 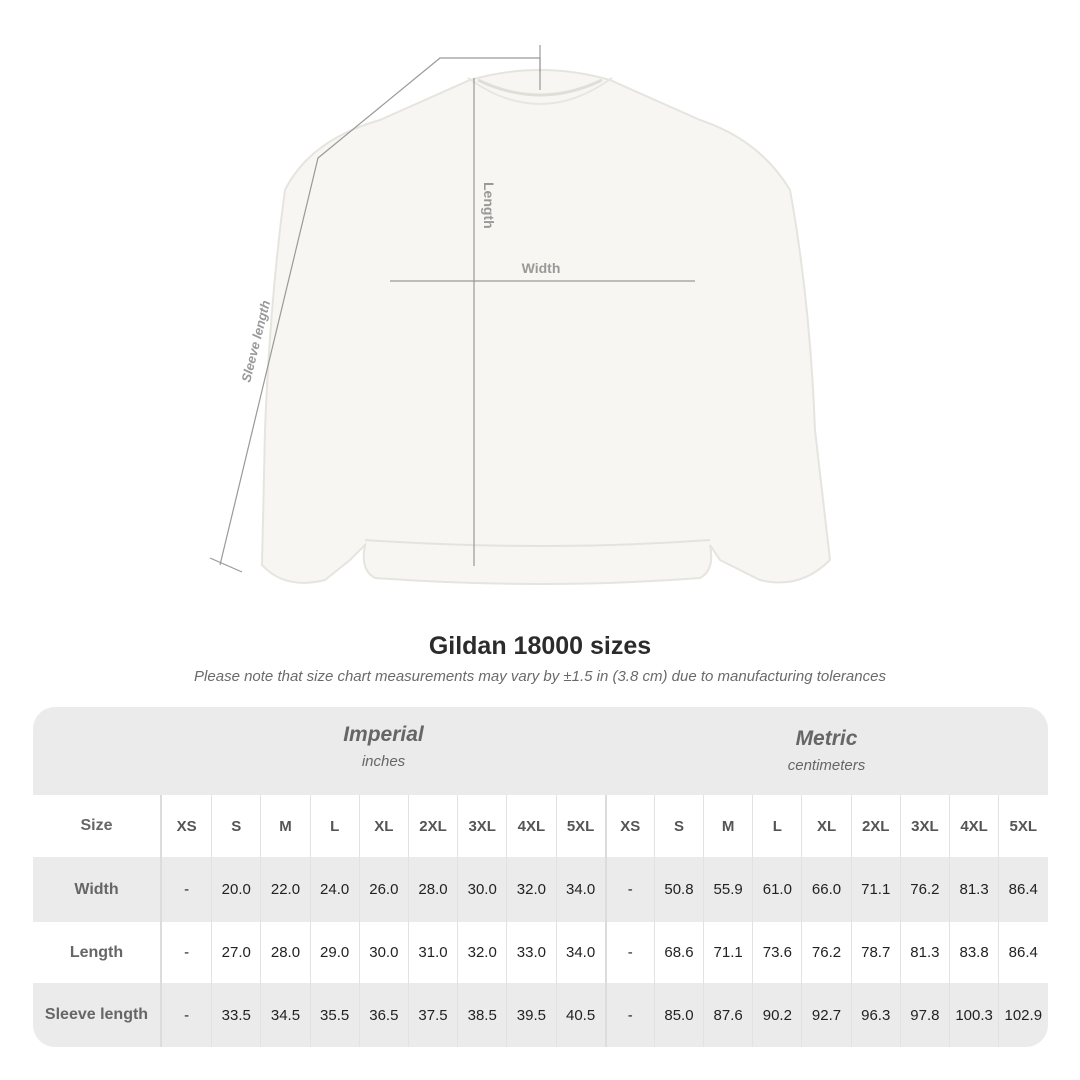 I want to click on imperial-value-cell: 35.5, so click(x=334, y=1015).